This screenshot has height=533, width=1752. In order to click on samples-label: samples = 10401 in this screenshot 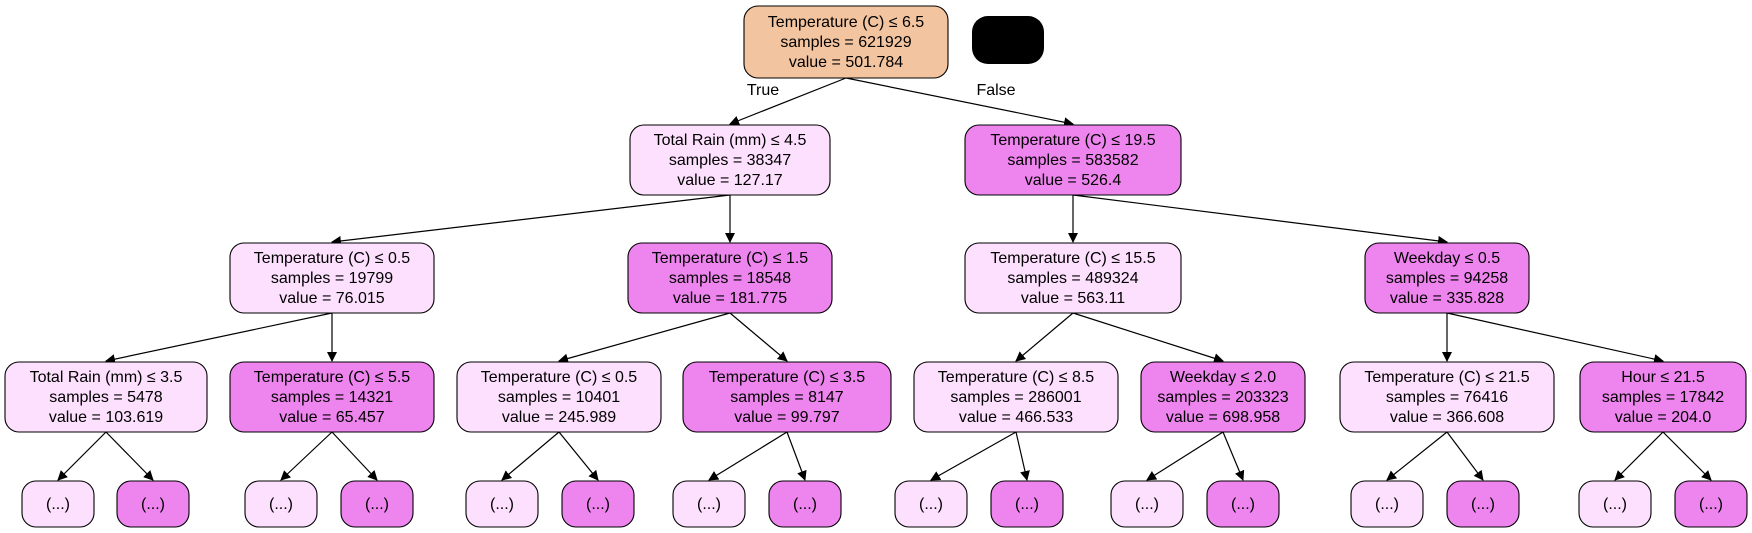, I will do `click(559, 397)`.